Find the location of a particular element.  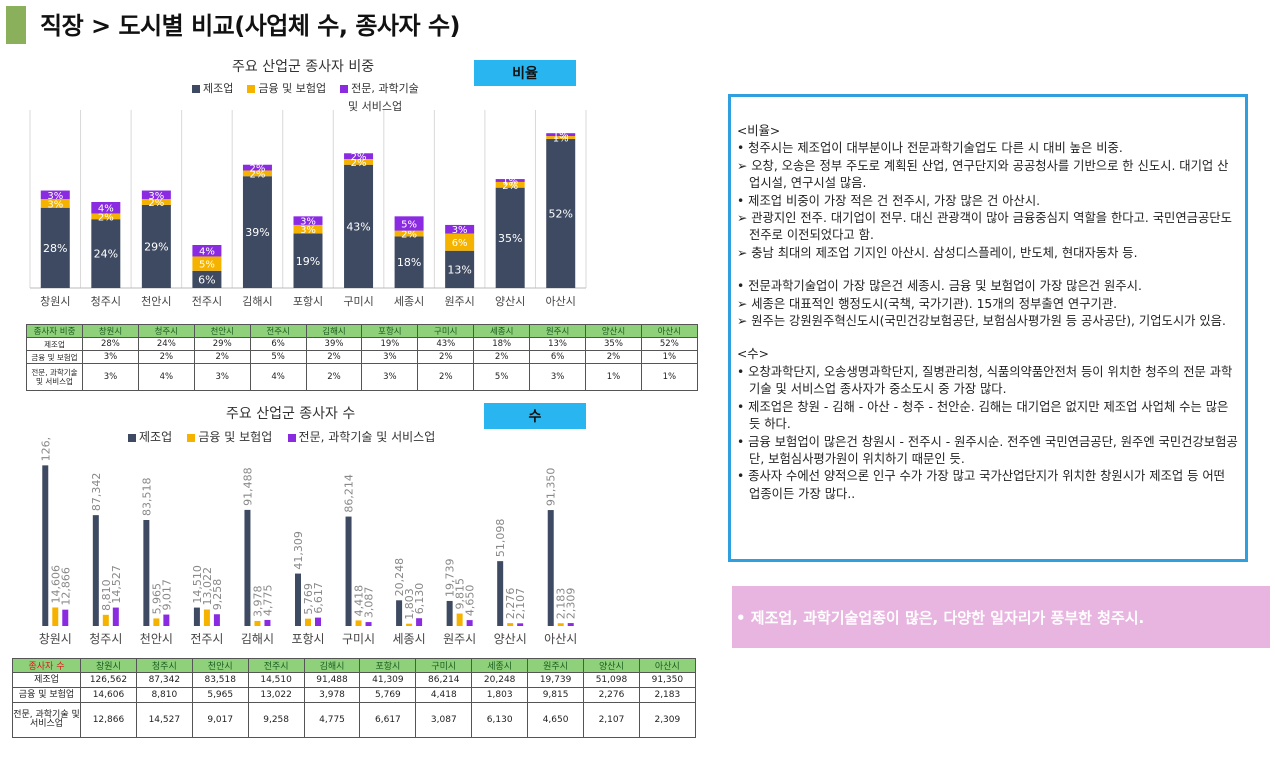

count-data-label: 14,527 is located at coordinates (116, 584).